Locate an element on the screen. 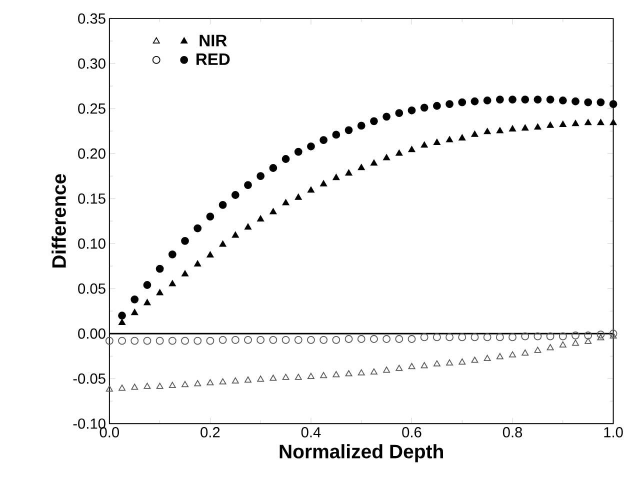  y-tick-label: -0.10 is located at coordinates (89, 423).